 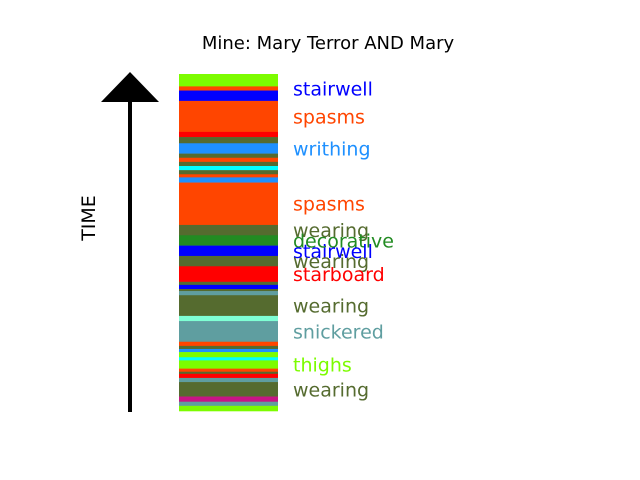 I want to click on word-label-1: spasms, so click(x=329, y=117).